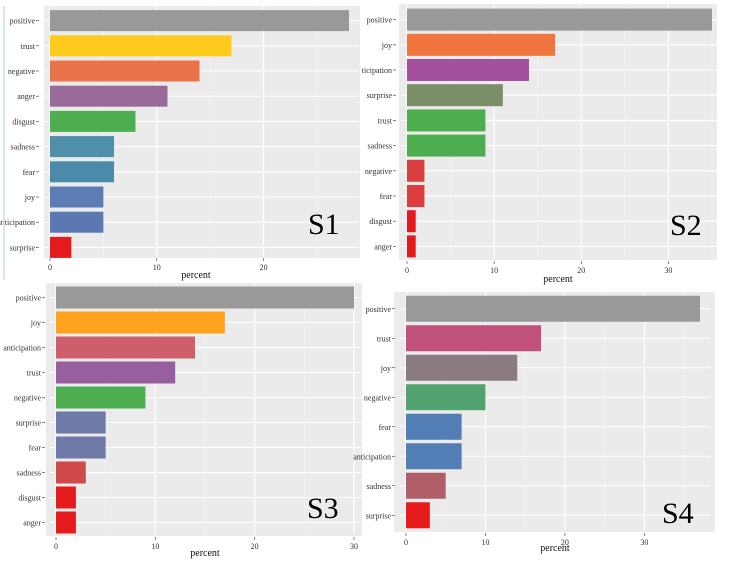 This screenshot has height=563, width=731. Describe the element at coordinates (196, 275) in the screenshot. I see `panel-s1-xlabel: percent` at that location.